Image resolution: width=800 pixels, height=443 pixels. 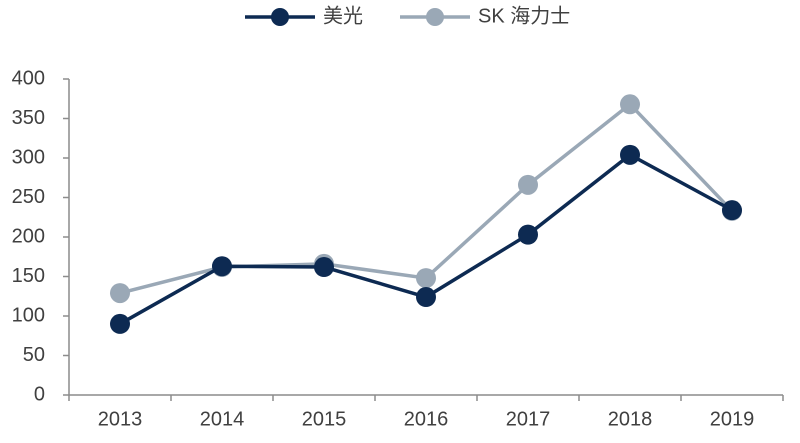 I want to click on legend-label: 美光, so click(x=343, y=15).